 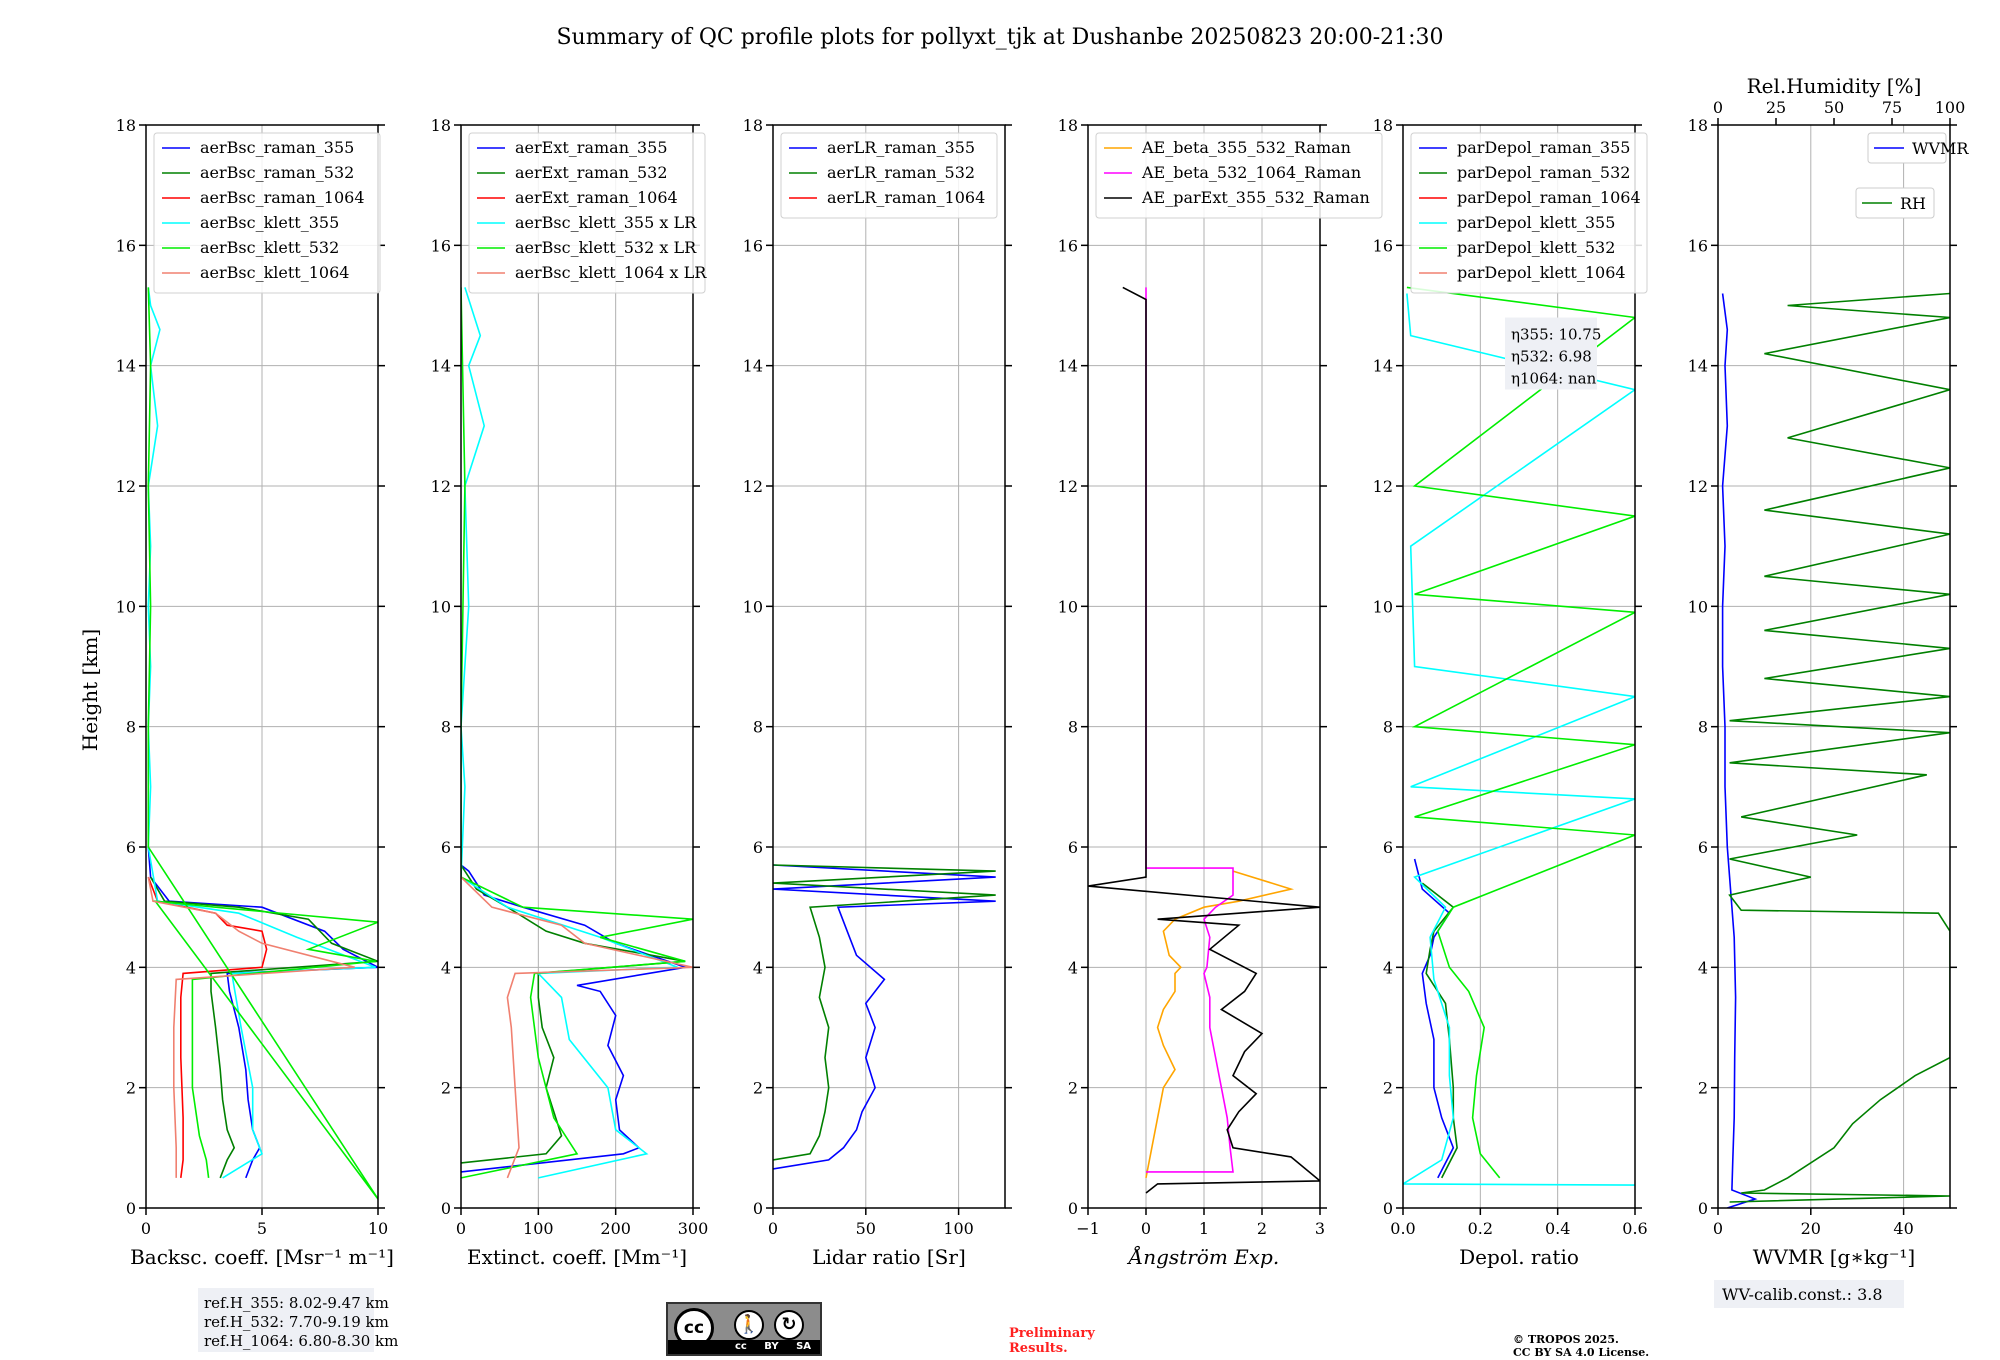 I want to click on wv-calib-box, so click(x=1809, y=1294).